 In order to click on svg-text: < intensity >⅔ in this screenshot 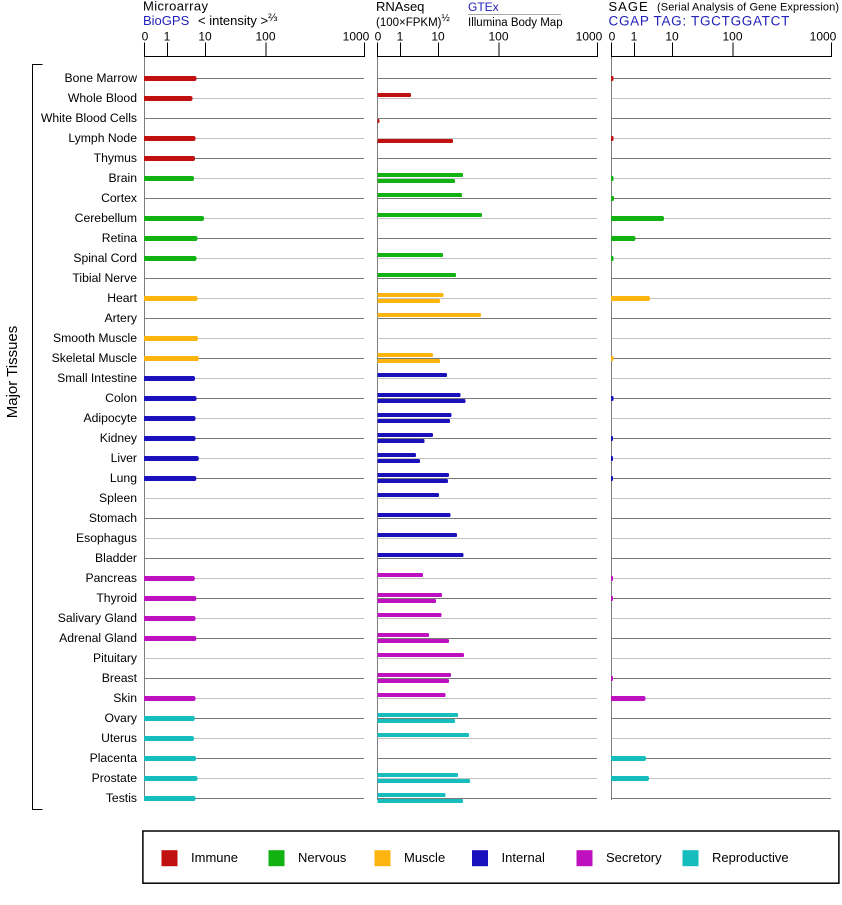, I will do `click(237, 20)`.